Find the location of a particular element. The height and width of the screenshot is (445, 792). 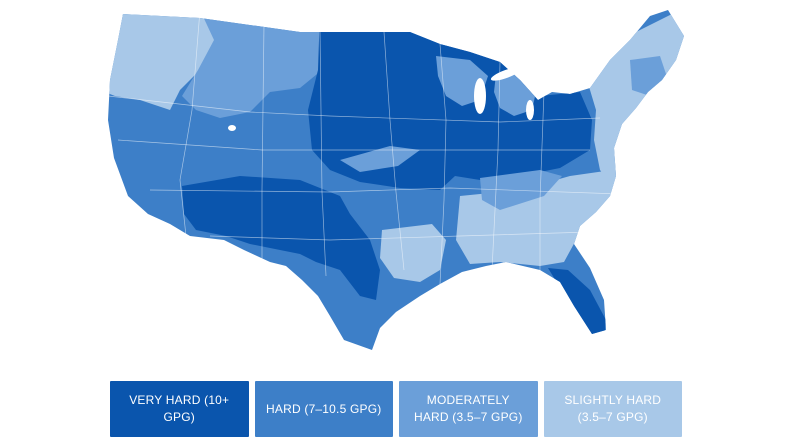

region-very-hard-southwest is located at coordinates (281, 238).